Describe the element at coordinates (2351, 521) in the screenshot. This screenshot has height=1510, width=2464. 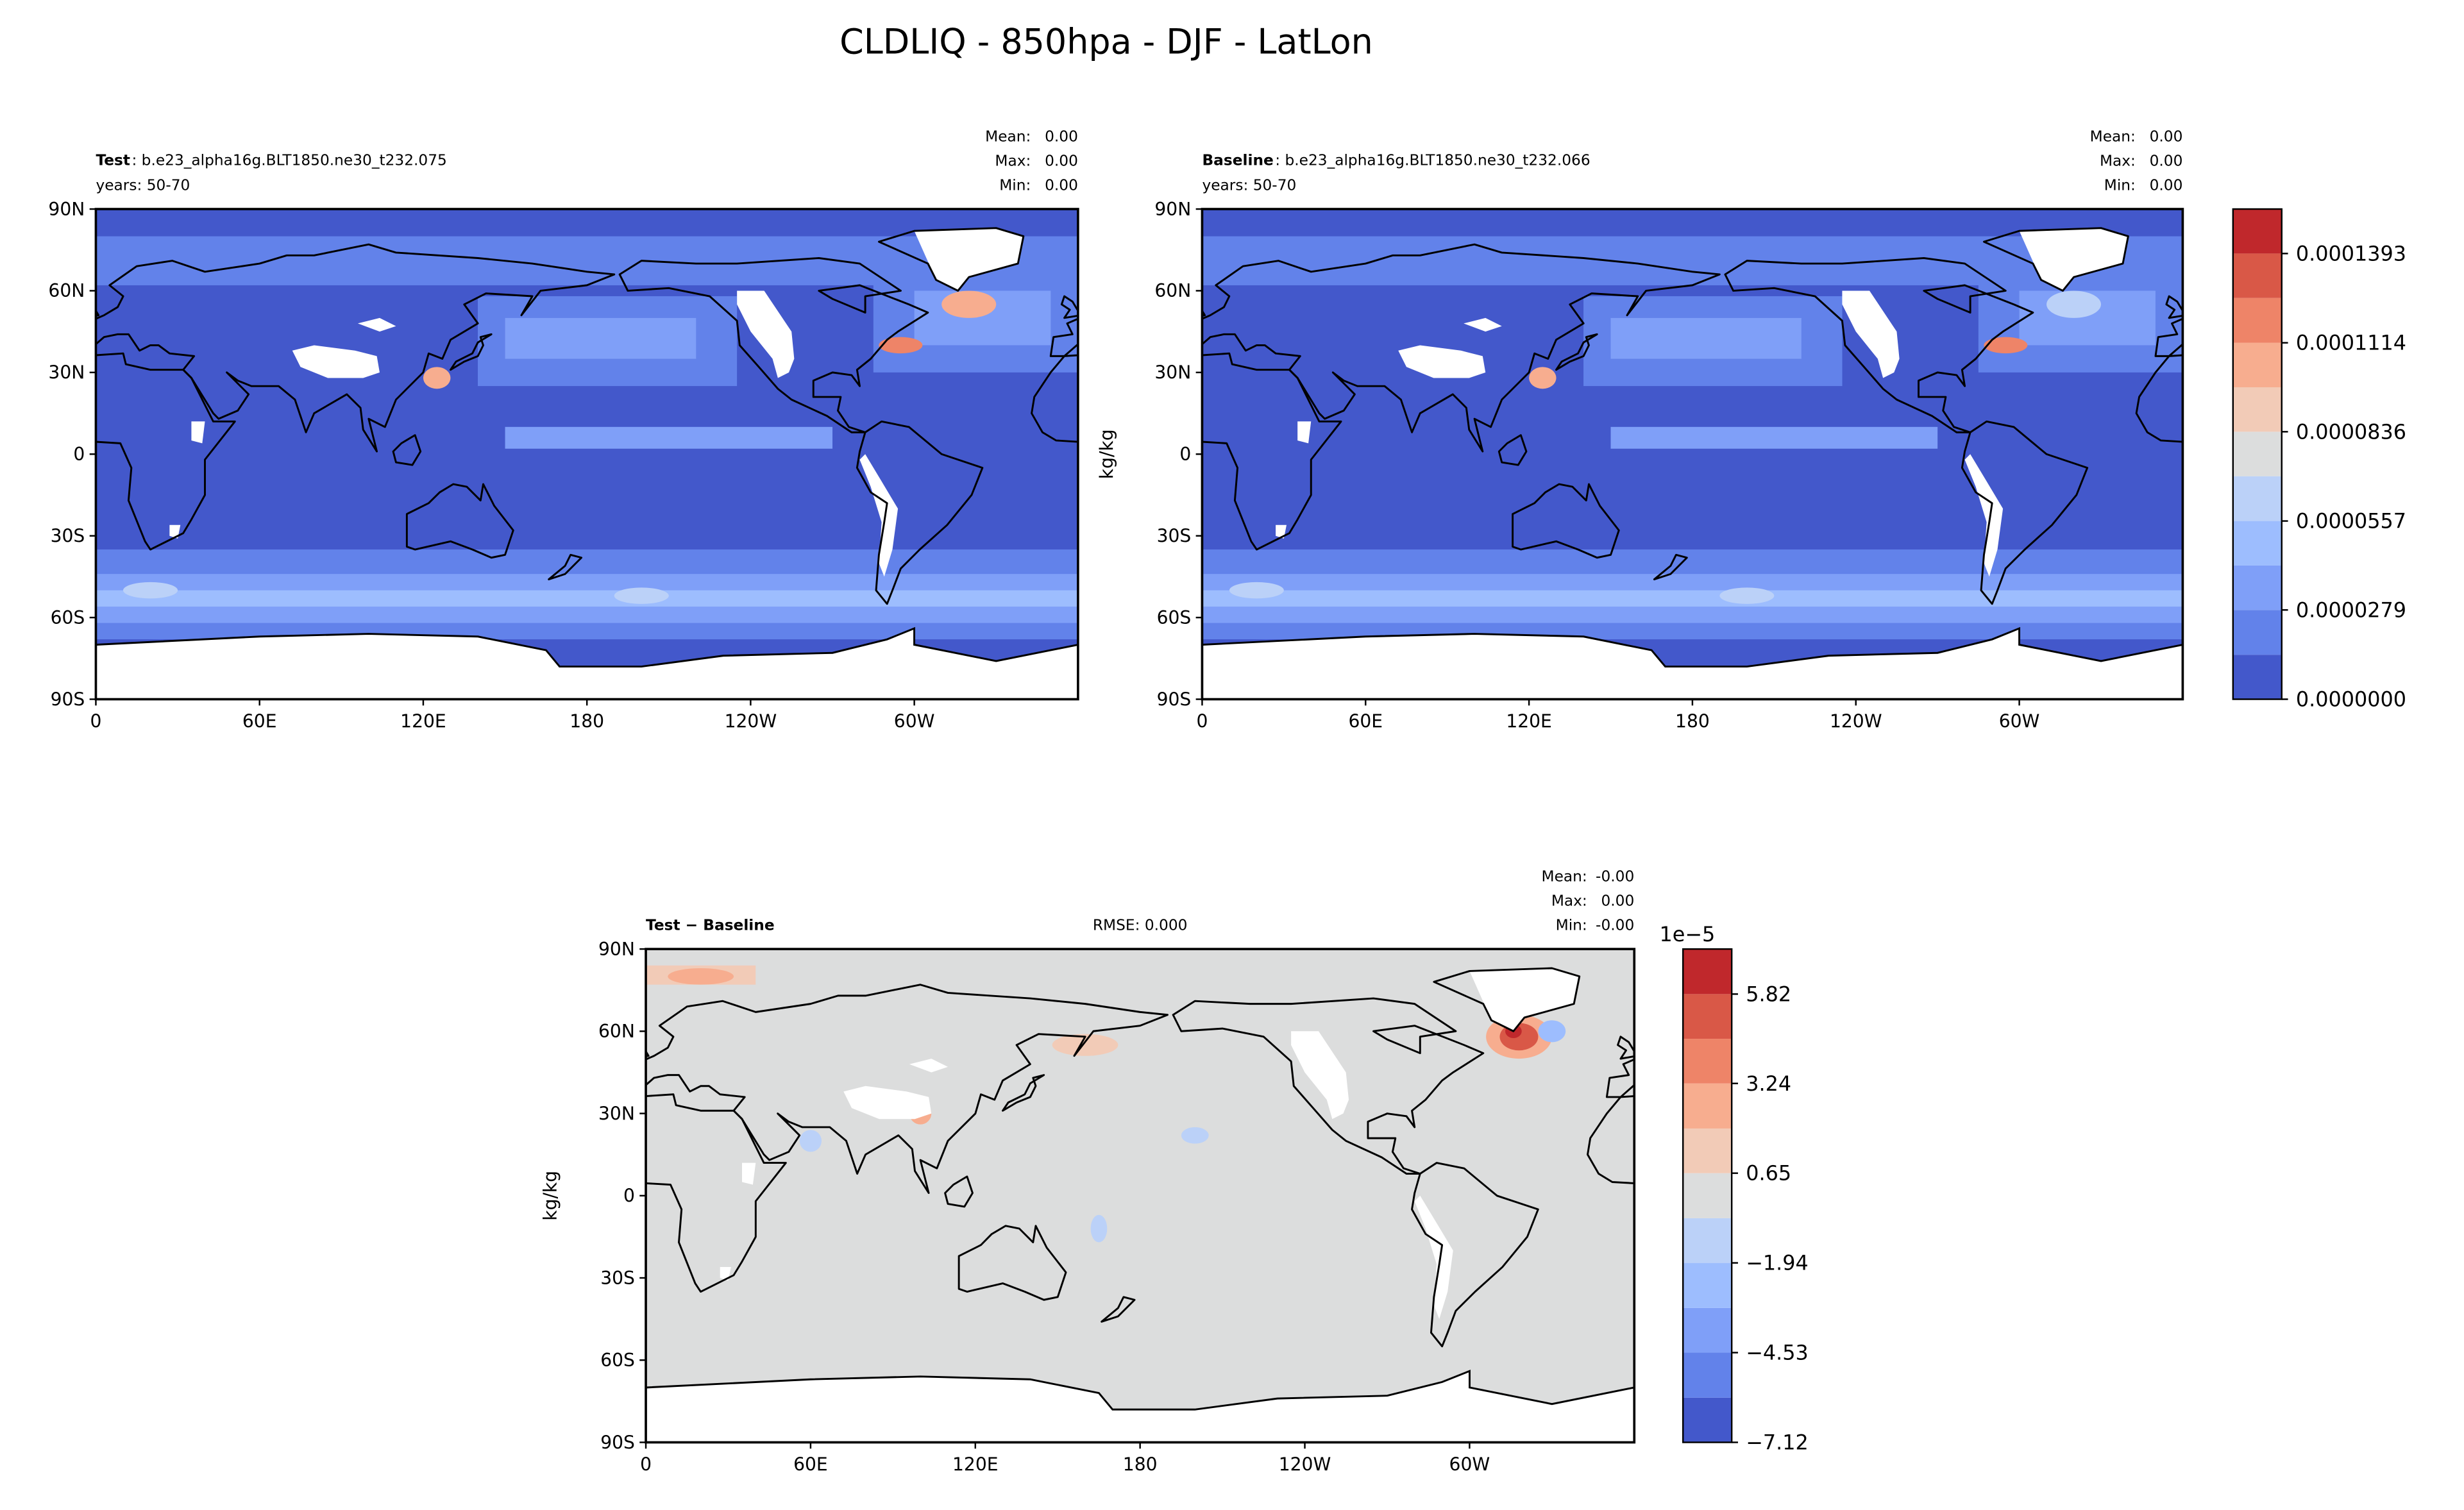
I see `colorbar-tick-label: 0.0000557` at that location.